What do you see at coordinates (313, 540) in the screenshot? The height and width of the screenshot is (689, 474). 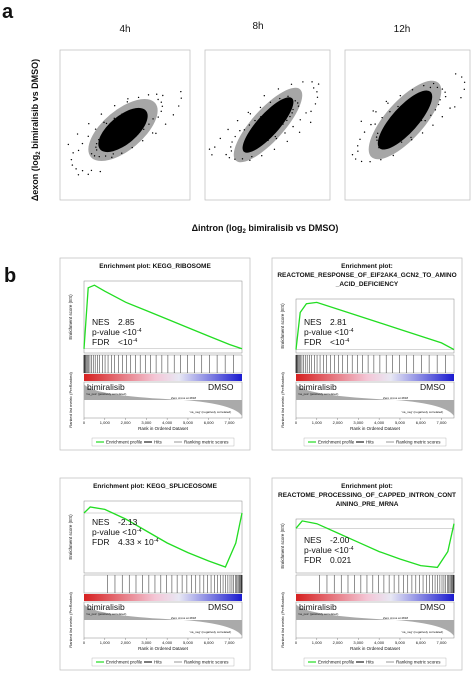 I see `nes-label: NES` at bounding box center [313, 540].